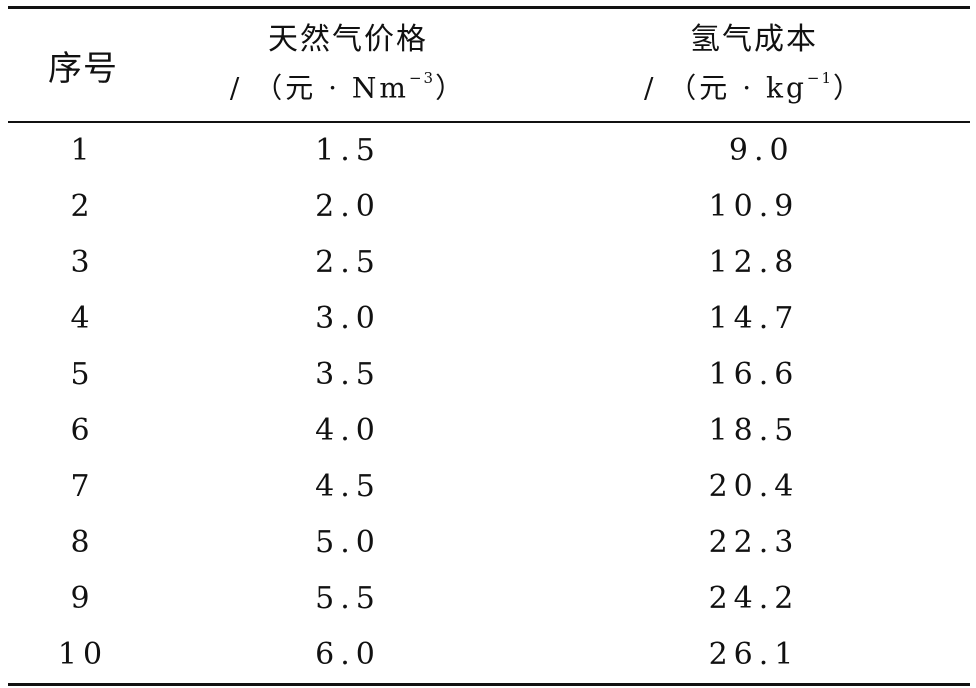  I want to click on bottom-rule, so click(489, 684).